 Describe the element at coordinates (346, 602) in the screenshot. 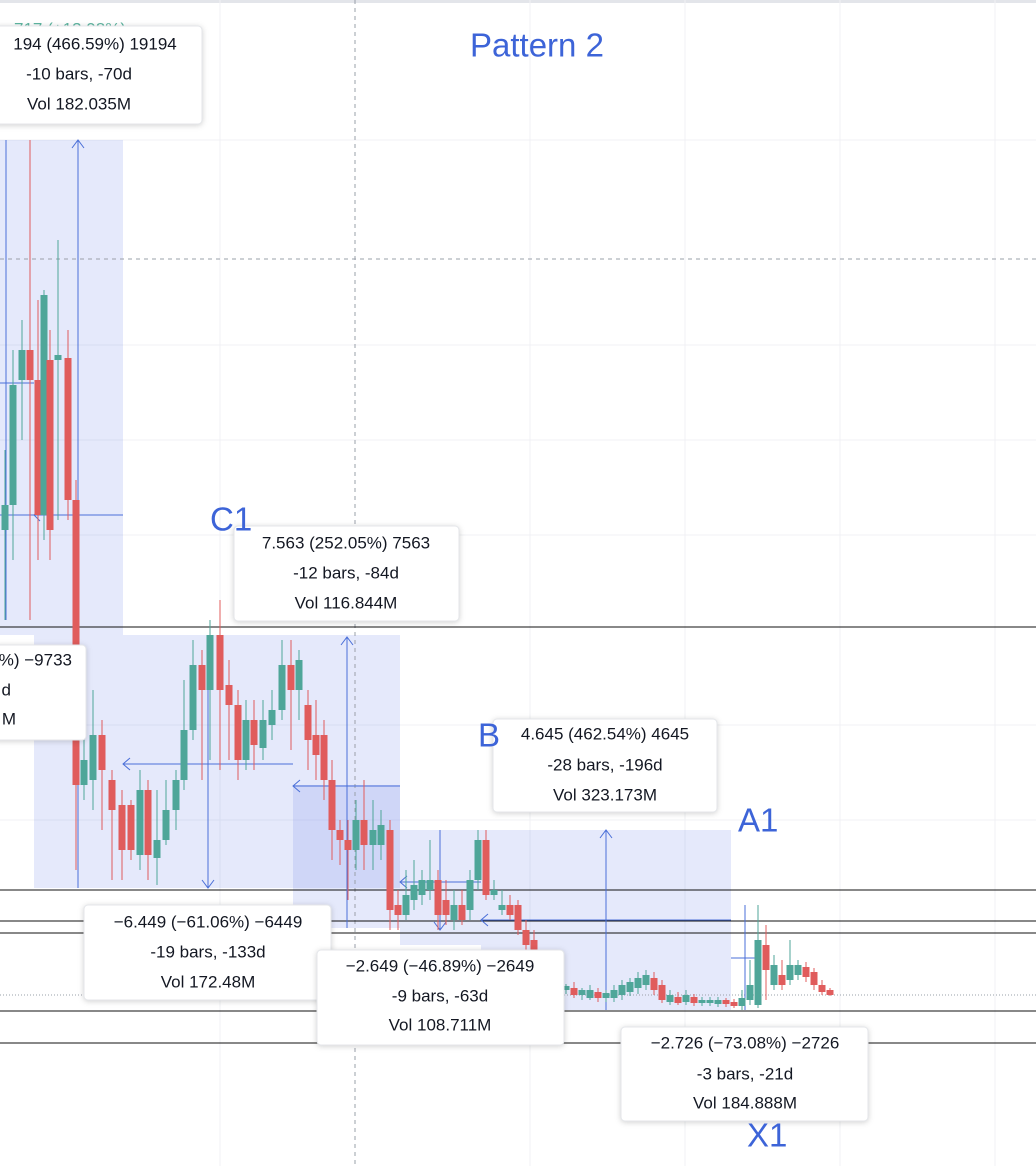

I see `measure-text: Vol 116.844M` at that location.